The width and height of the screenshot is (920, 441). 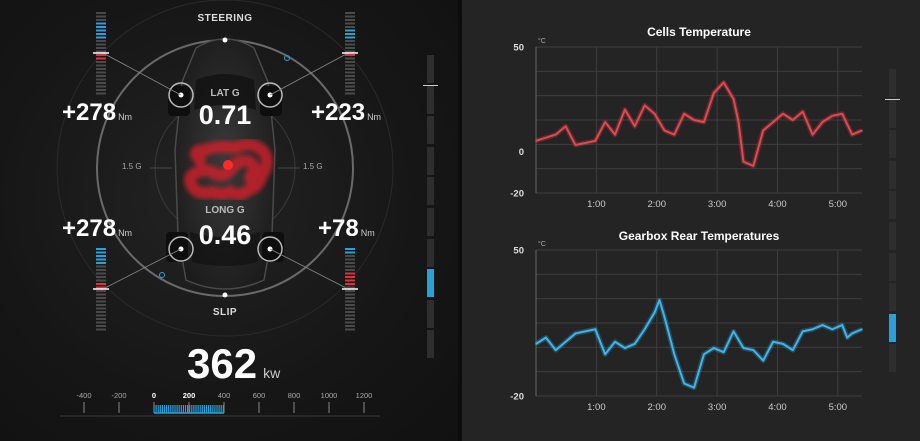 What do you see at coordinates (838, 407) in the screenshot?
I see `x-tick-label: 5:00` at bounding box center [838, 407].